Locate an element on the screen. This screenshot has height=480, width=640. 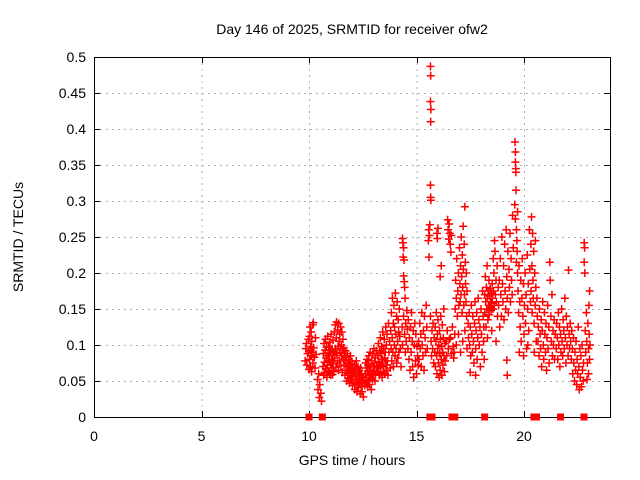
x-tick-label: 20 is located at coordinates (524, 436).